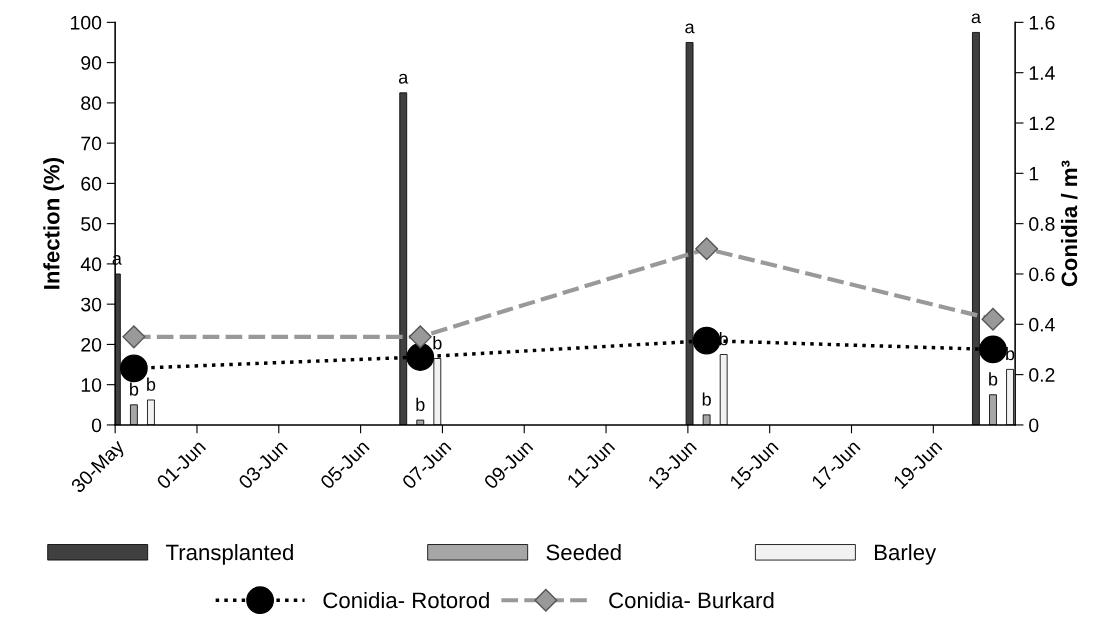 This screenshot has width=1118, height=639. I want to click on y-axis-title: Infection (%), so click(53, 223).